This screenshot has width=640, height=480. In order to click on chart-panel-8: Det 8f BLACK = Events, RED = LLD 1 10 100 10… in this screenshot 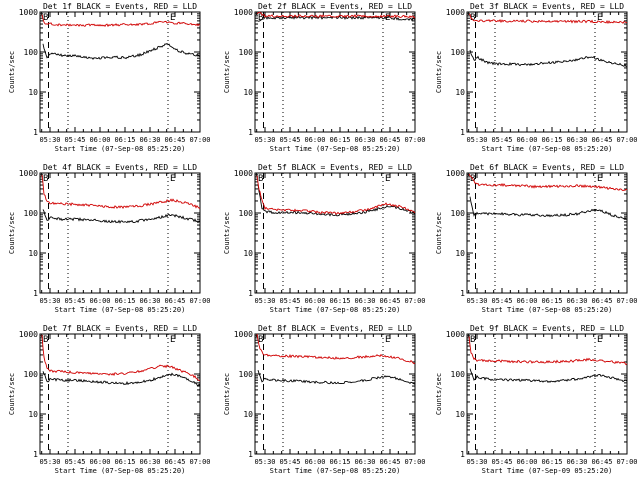, I will do `click(324, 399)`.